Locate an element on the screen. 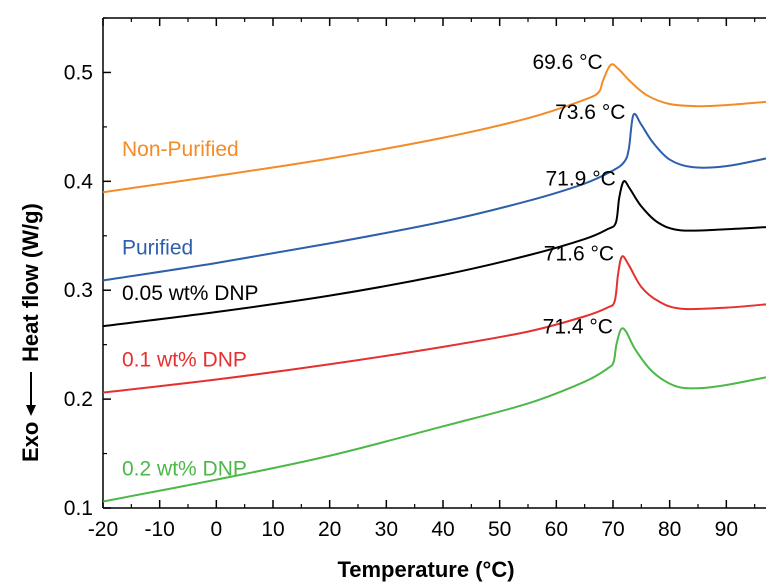 The image size is (766, 585). peak-temperature-label-3: 71.6 °C is located at coordinates (579, 253).